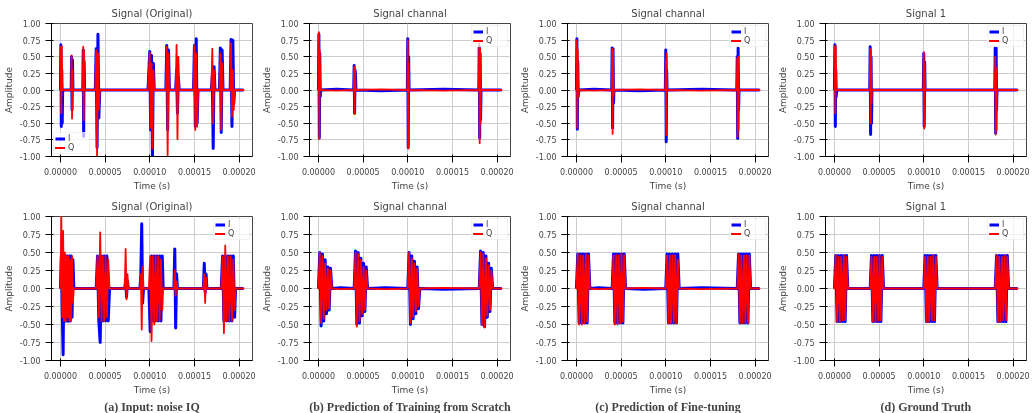  What do you see at coordinates (410, 406) in the screenshot?
I see `text: (b) Prediction of Training from Scratch` at bounding box center [410, 406].